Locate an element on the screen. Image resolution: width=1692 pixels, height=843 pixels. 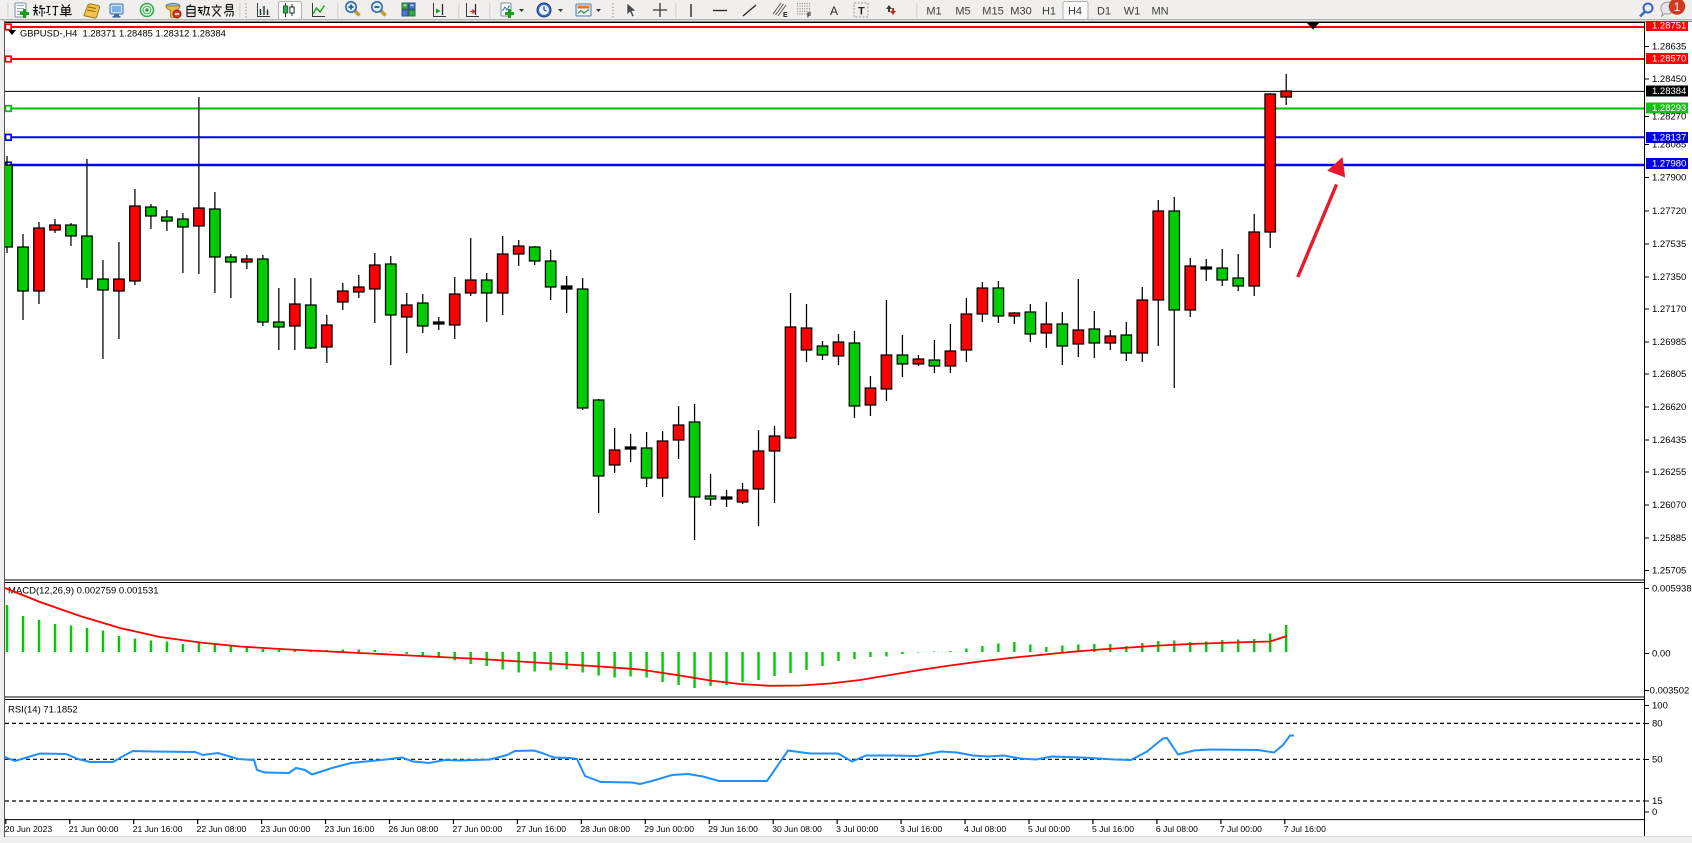
svg-text: 27 Jun 16:00 is located at coordinates (541, 829).